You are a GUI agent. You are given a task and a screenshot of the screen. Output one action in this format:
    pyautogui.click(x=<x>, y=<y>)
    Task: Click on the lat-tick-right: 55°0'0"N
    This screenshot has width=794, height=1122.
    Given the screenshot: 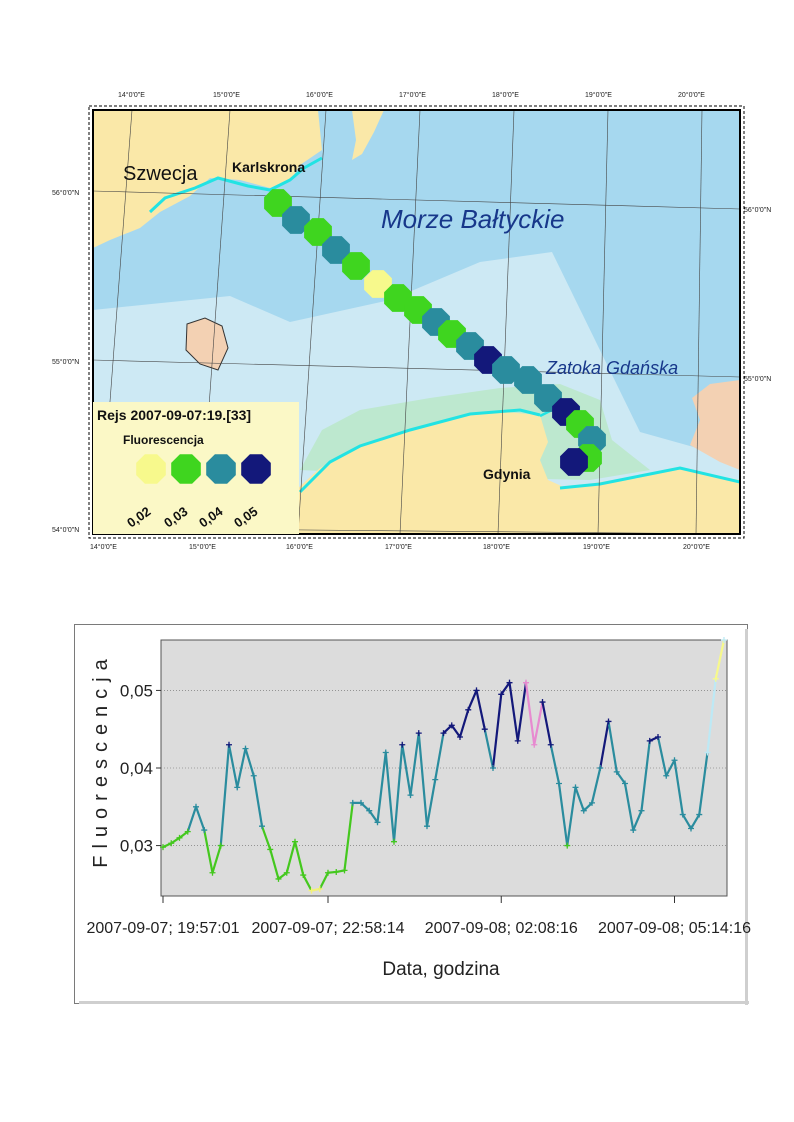 What is the action you would take?
    pyautogui.click(x=757, y=379)
    